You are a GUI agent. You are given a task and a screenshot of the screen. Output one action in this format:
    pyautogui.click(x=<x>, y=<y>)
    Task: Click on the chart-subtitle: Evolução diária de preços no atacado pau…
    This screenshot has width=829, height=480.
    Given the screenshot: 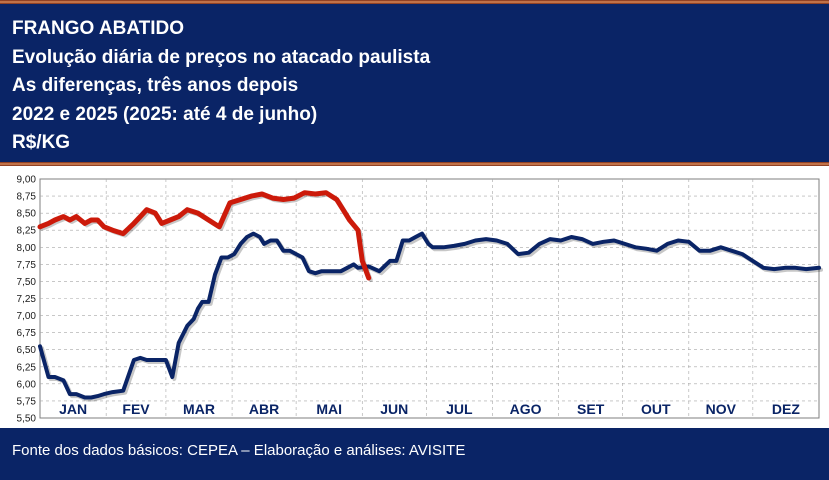 What is the action you would take?
    pyautogui.click(x=221, y=57)
    